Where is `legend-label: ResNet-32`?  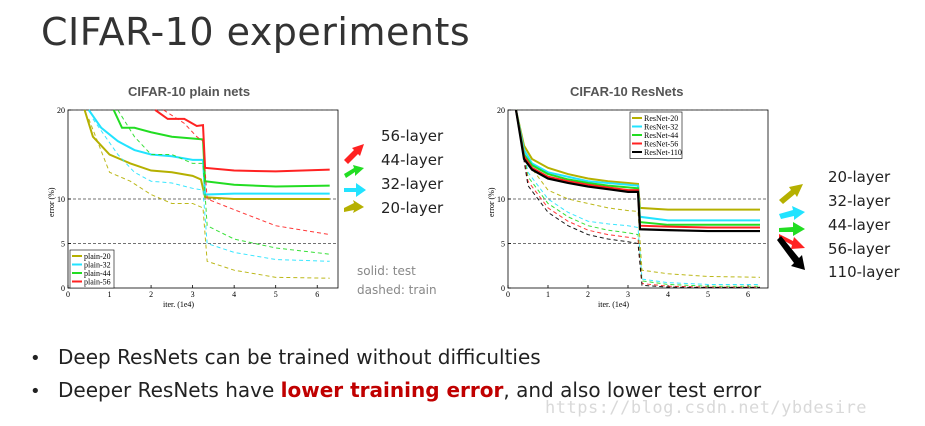 legend-label: ResNet-32 is located at coordinates (661, 127).